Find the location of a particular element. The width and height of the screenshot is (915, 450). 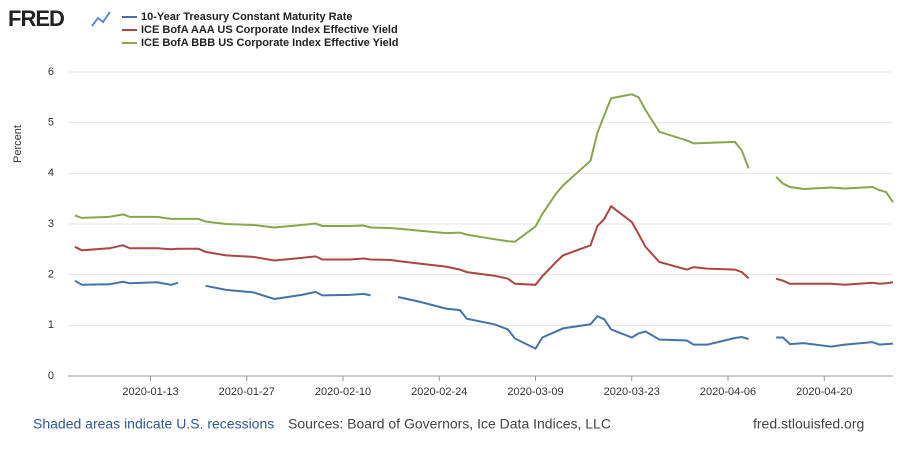

y-tick-label: 1 is located at coordinates (51, 325).